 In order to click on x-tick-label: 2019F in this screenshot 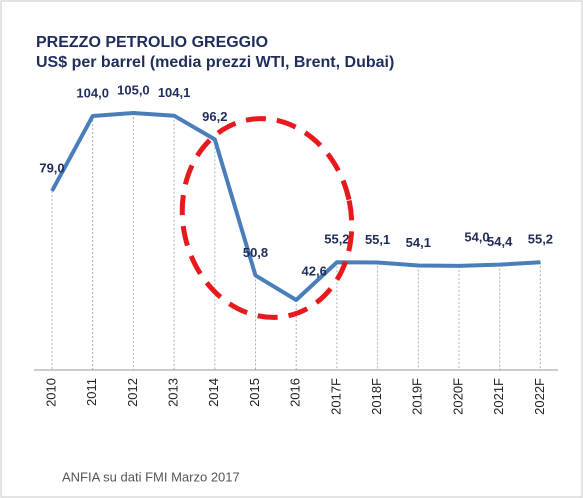, I will do `click(417, 396)`.